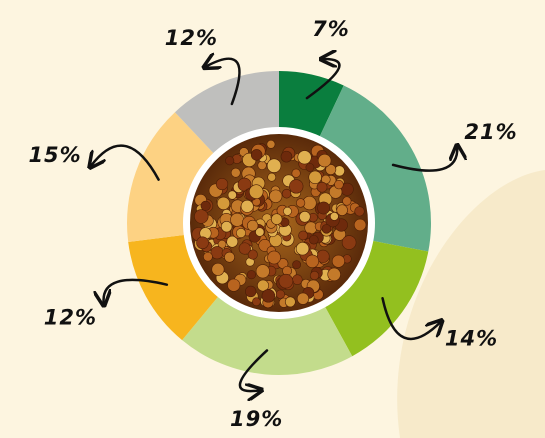  Describe the element at coordinates (331, 29) in the screenshot. I see `data-label: 7%` at that location.